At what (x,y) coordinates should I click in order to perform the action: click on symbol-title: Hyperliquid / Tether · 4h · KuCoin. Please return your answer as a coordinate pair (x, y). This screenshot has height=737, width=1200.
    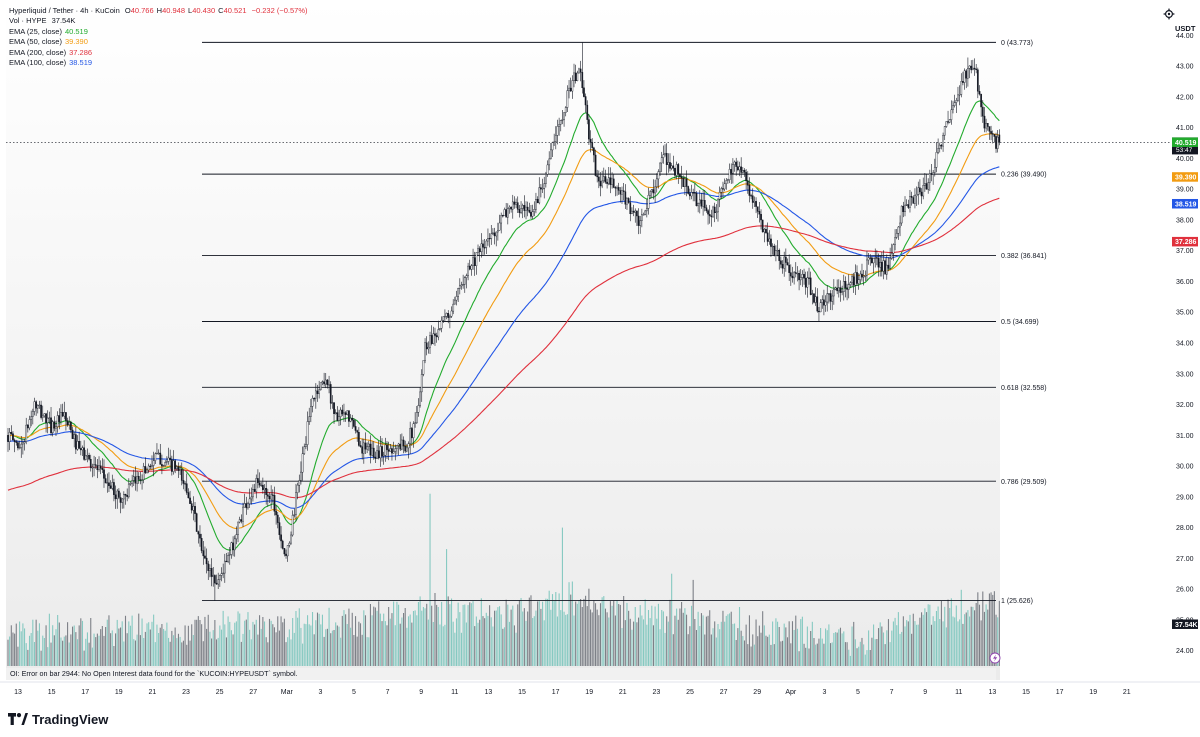
    Looking at the image, I should click on (64, 10).